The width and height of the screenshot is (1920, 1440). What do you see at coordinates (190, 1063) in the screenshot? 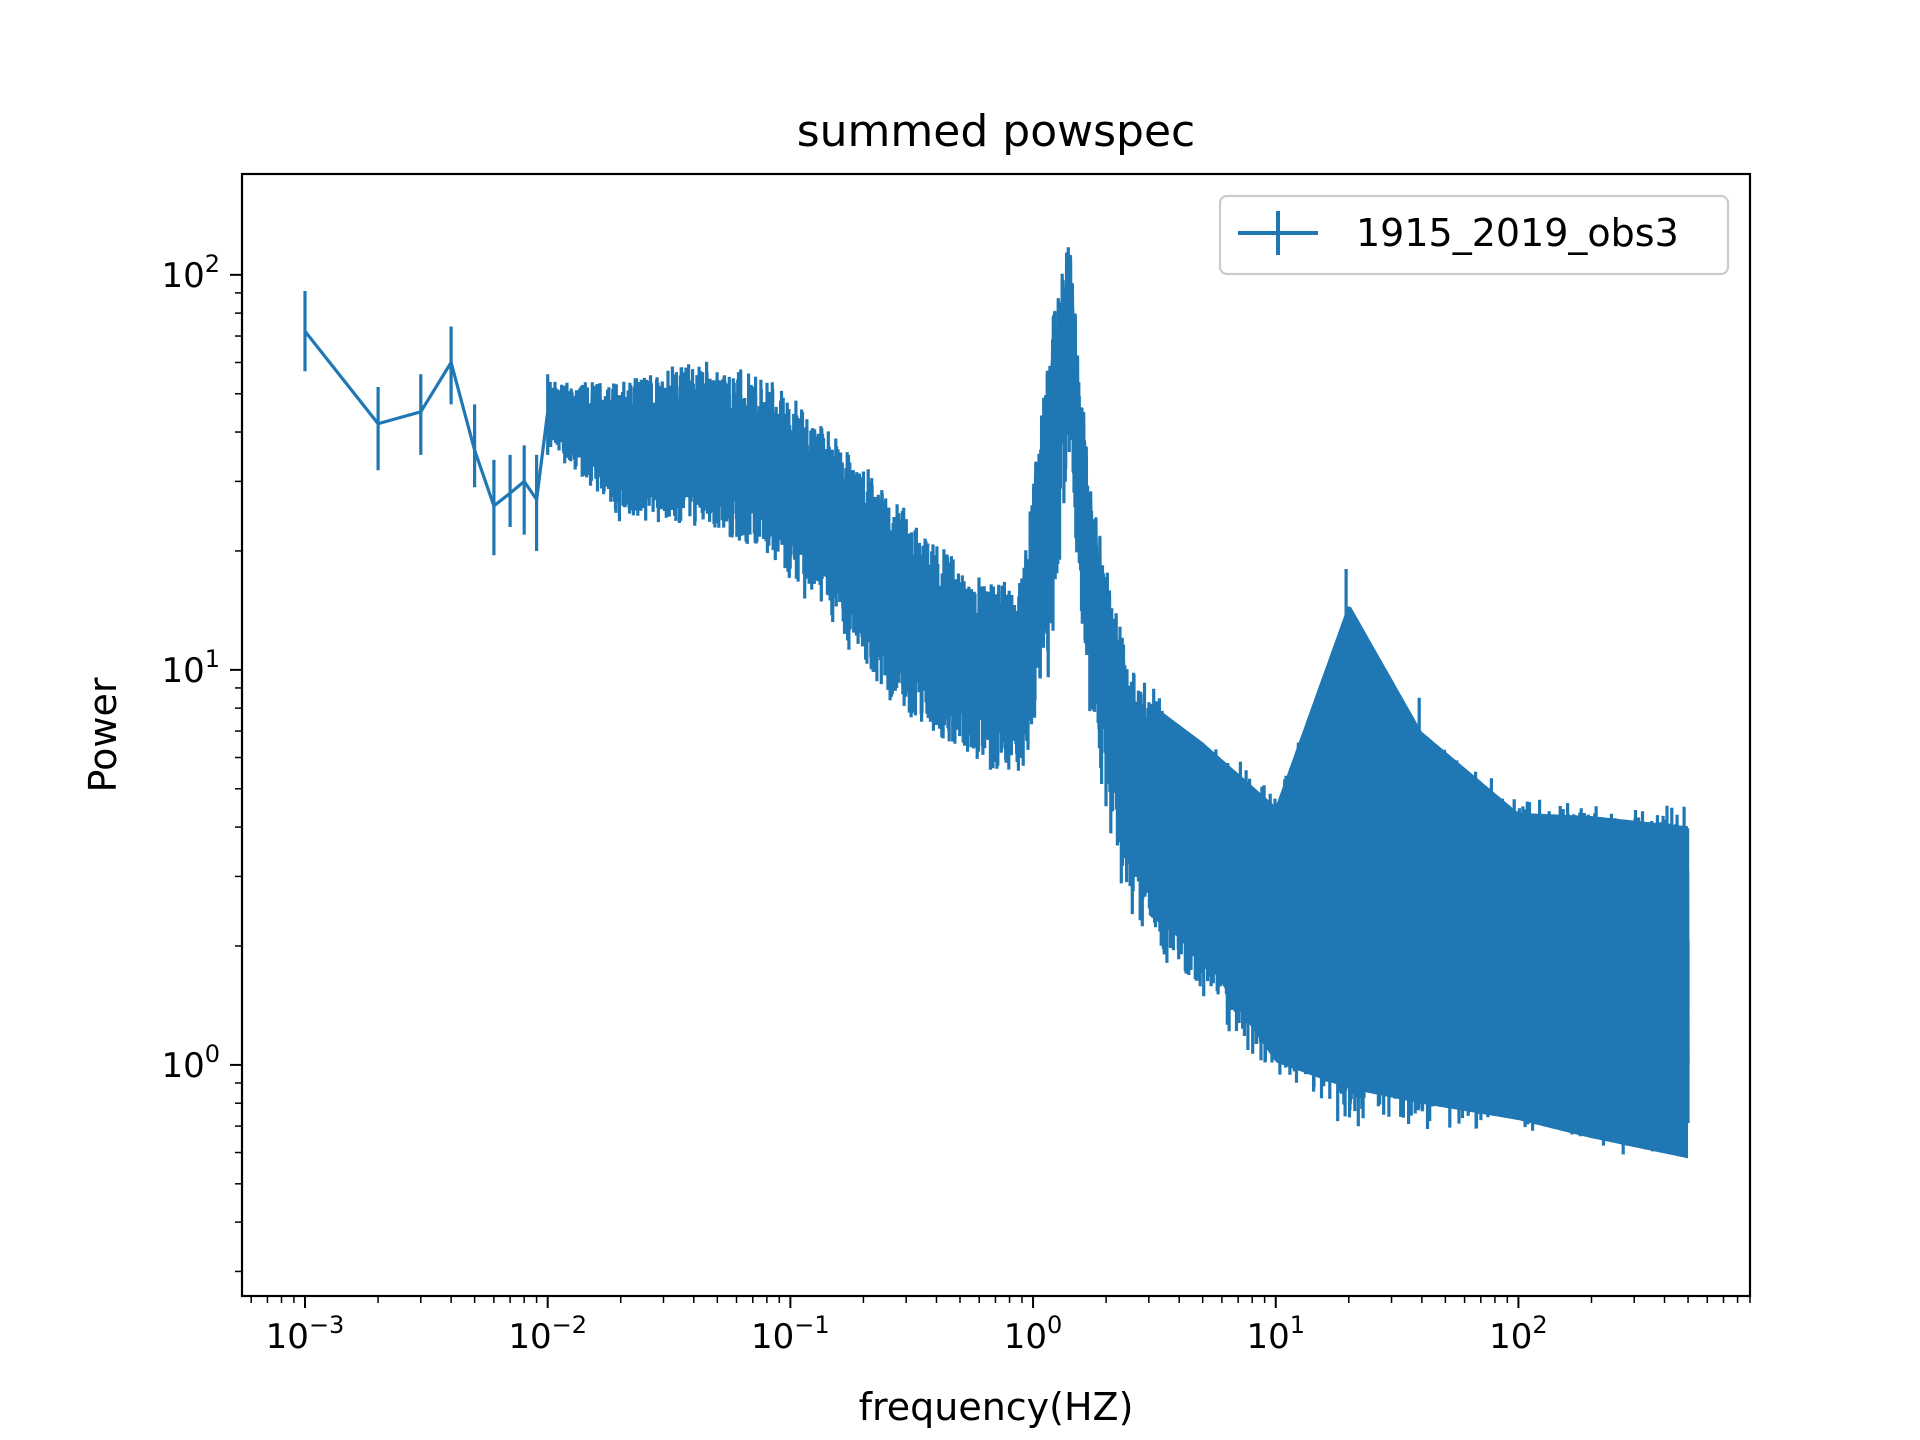
I see `y-tick-label: 10⁰` at bounding box center [190, 1063].